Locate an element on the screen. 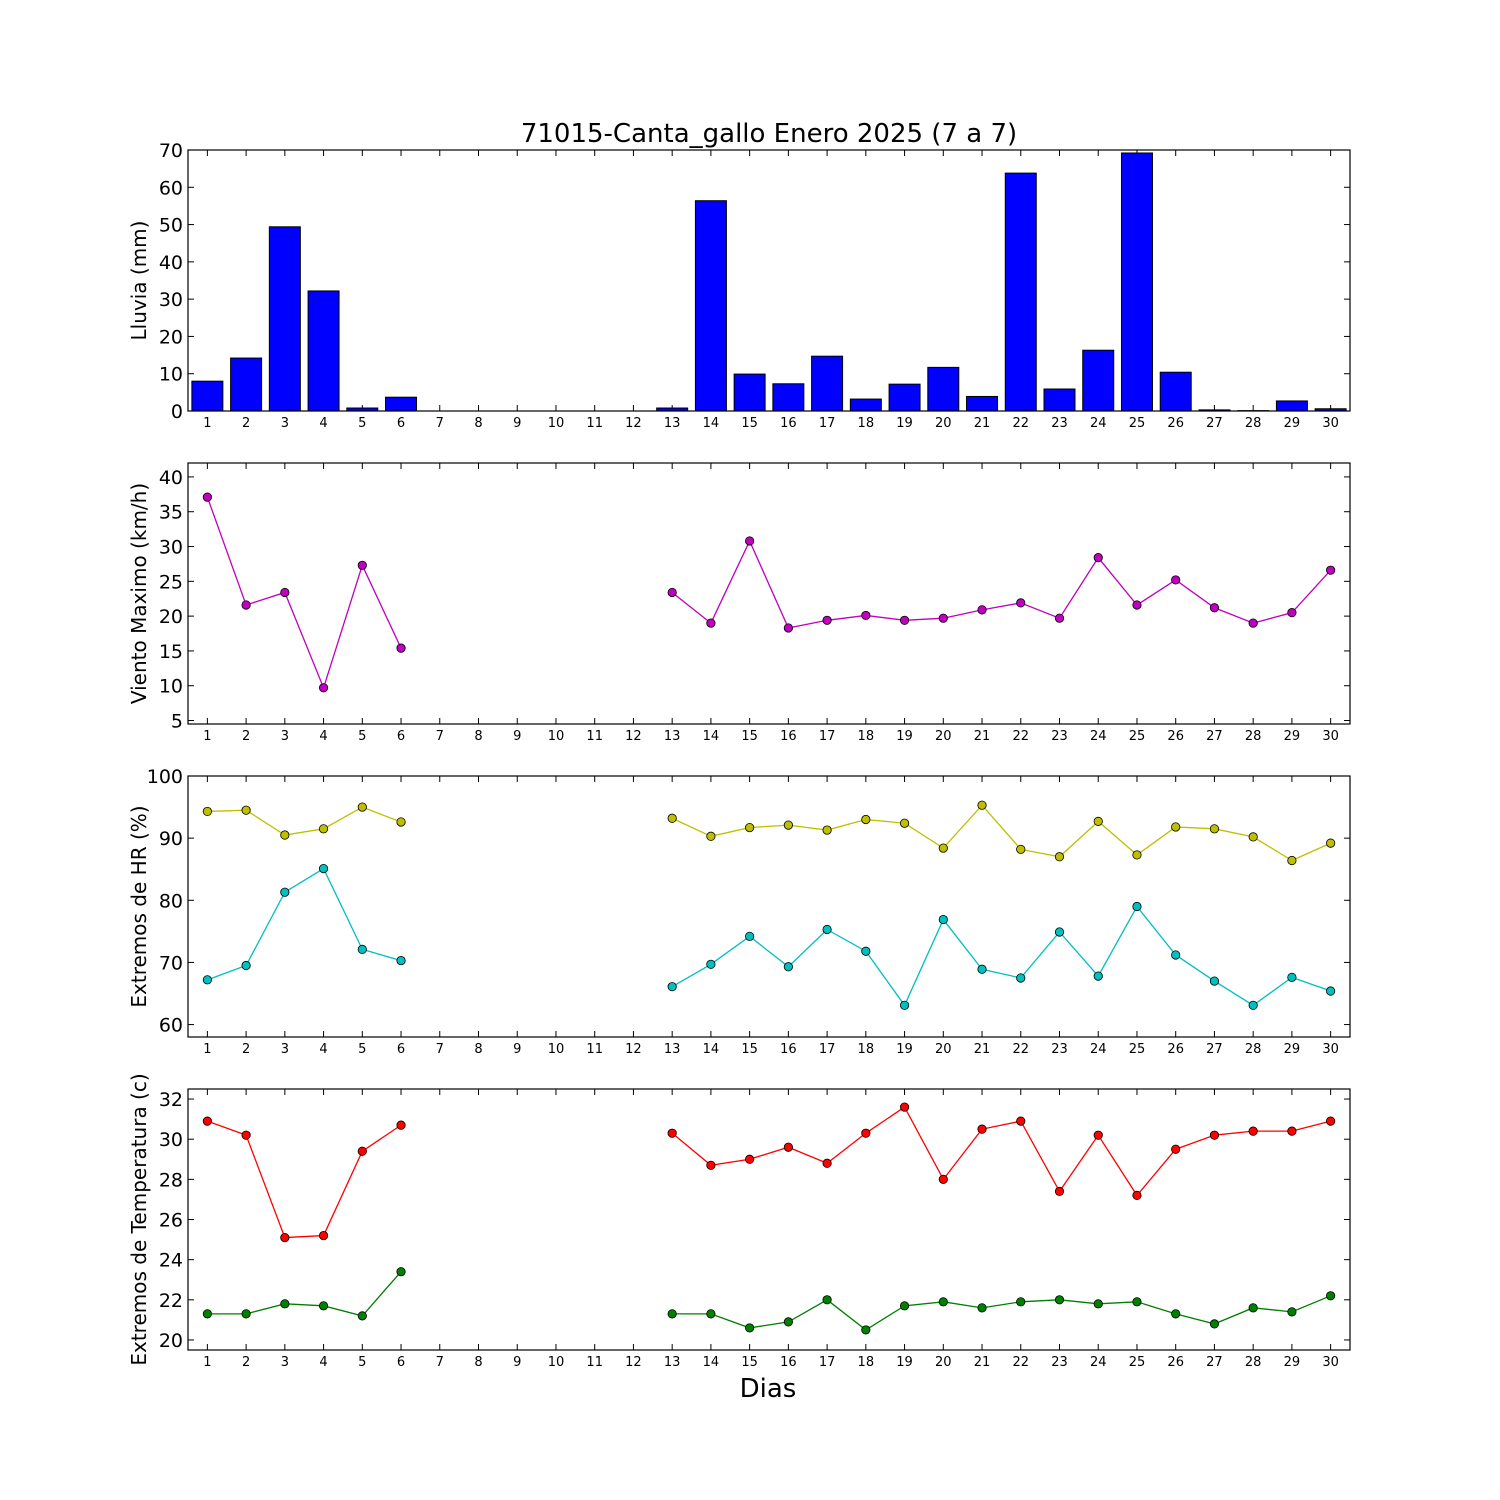 This screenshot has width=1500, height=1500. y-tick-label: 70 is located at coordinates (171, 151).